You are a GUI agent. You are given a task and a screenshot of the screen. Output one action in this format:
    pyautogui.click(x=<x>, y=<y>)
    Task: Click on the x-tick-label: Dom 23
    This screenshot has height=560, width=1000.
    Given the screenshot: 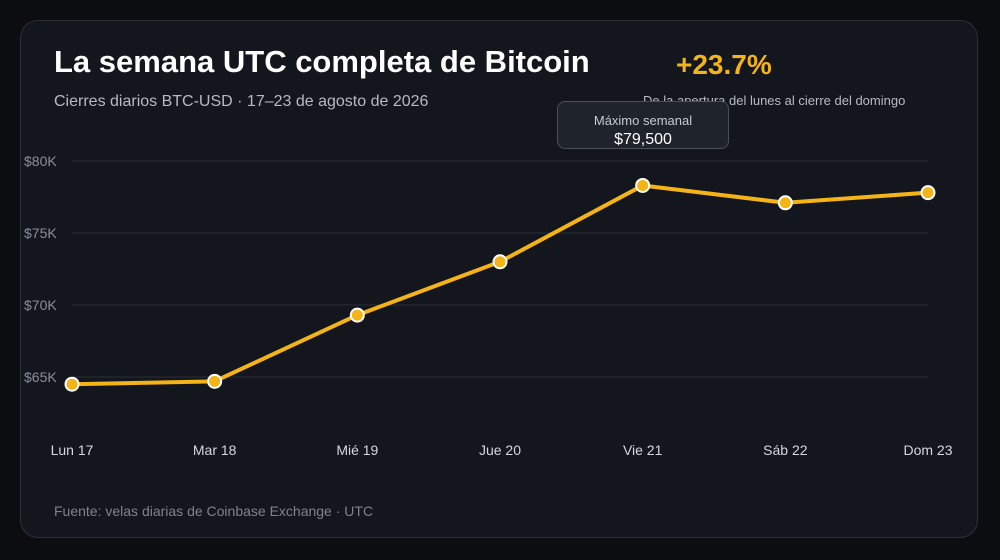 What is the action you would take?
    pyautogui.click(x=927, y=450)
    